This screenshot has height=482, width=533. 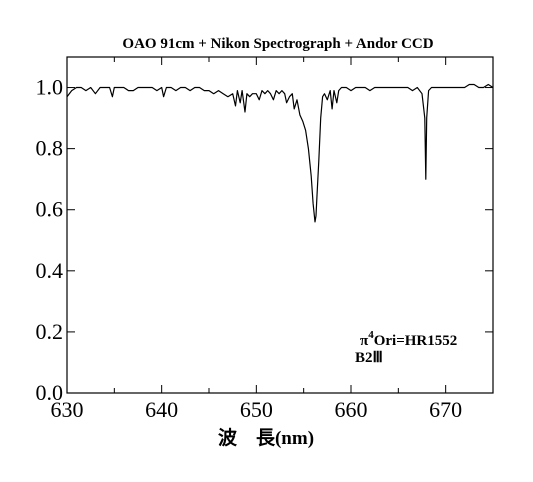 I want to click on y-tick-label: 0.4, so click(x=50, y=270).